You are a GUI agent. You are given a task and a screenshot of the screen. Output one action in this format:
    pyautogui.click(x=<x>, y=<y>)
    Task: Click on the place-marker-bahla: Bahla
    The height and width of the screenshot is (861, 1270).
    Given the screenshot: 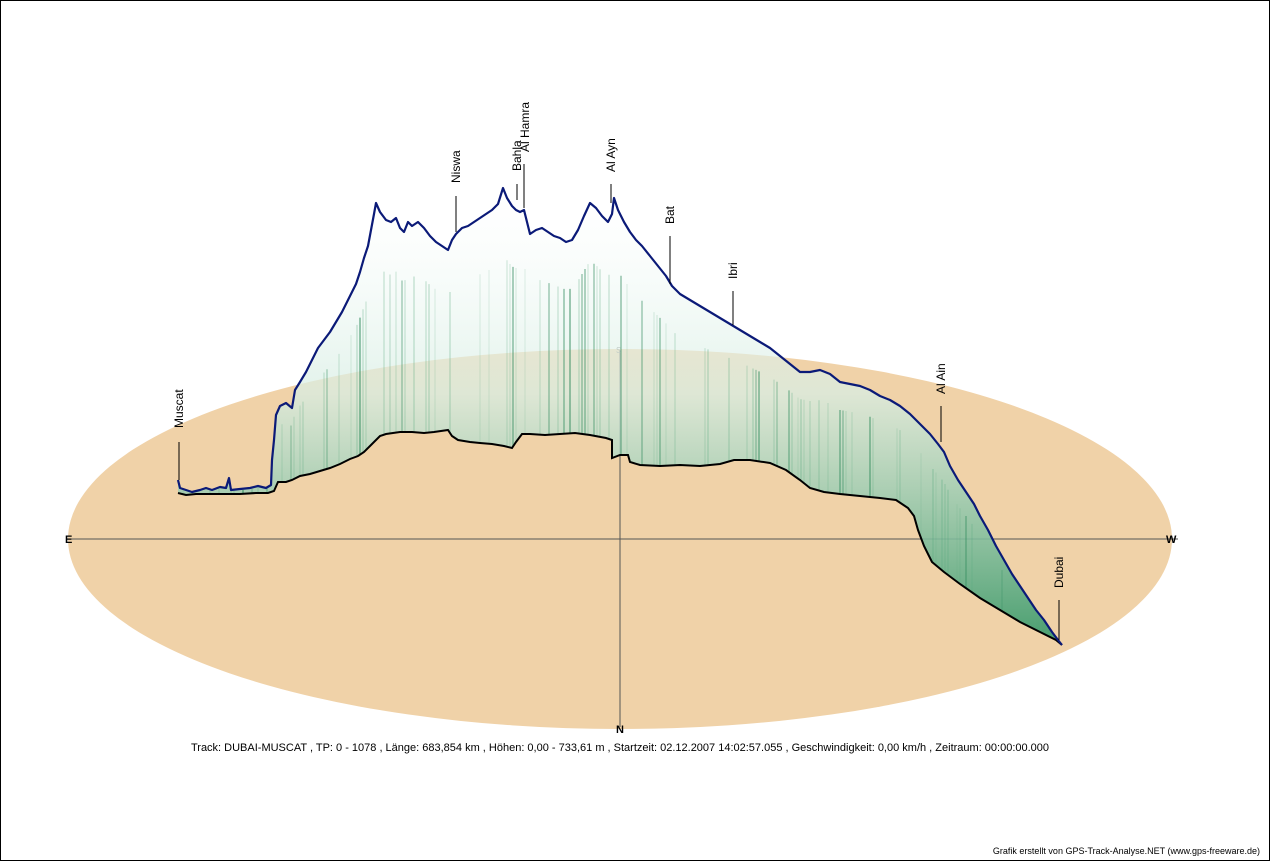 What is the action you would take?
    pyautogui.click(x=517, y=170)
    